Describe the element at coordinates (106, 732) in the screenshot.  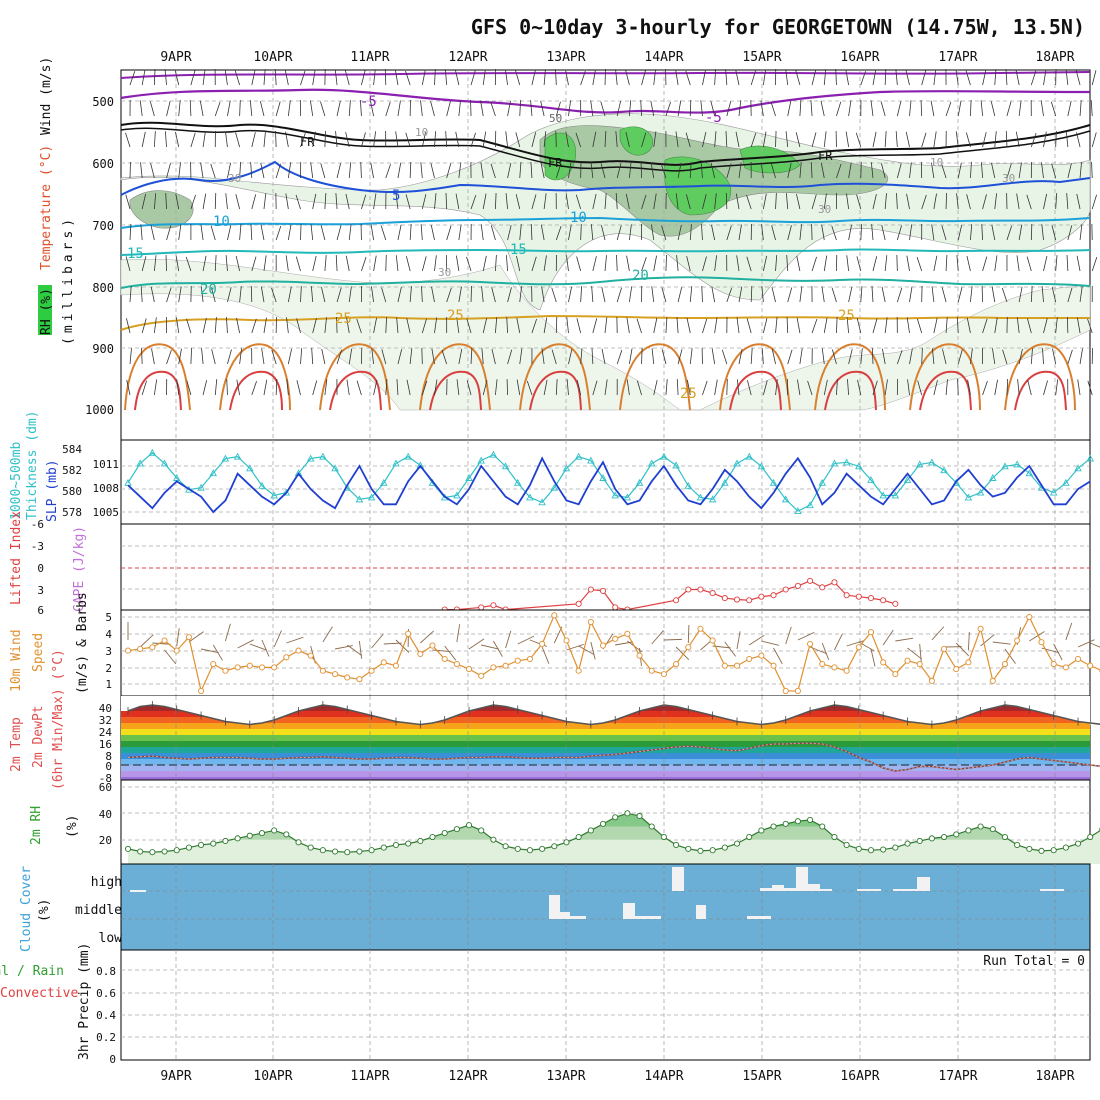
I see `temp-tick: 24` at that location.